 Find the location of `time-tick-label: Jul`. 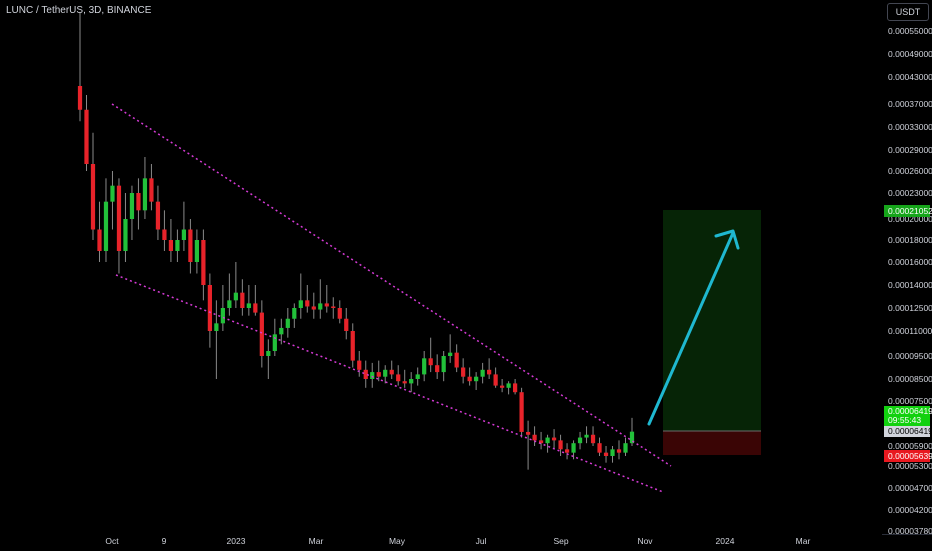

time-tick-label: Jul is located at coordinates (481, 541).